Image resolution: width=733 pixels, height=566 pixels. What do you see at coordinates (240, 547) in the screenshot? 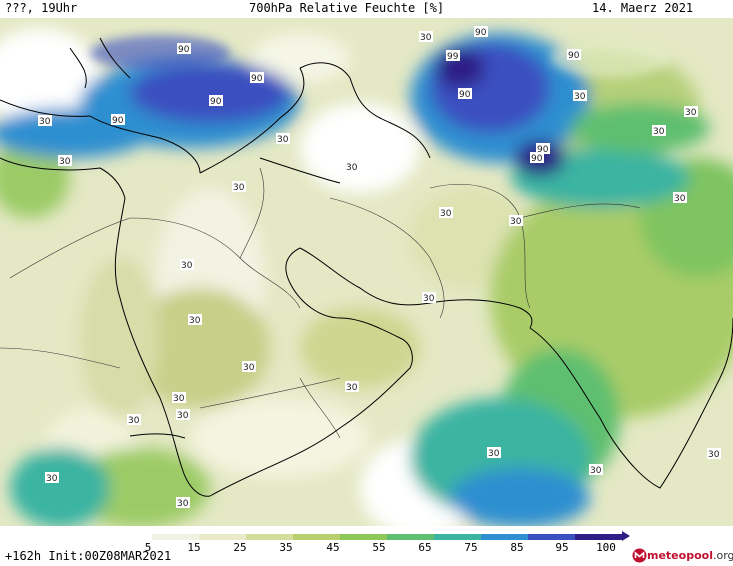
I see `colorbar-tick-label: 25` at bounding box center [240, 547].